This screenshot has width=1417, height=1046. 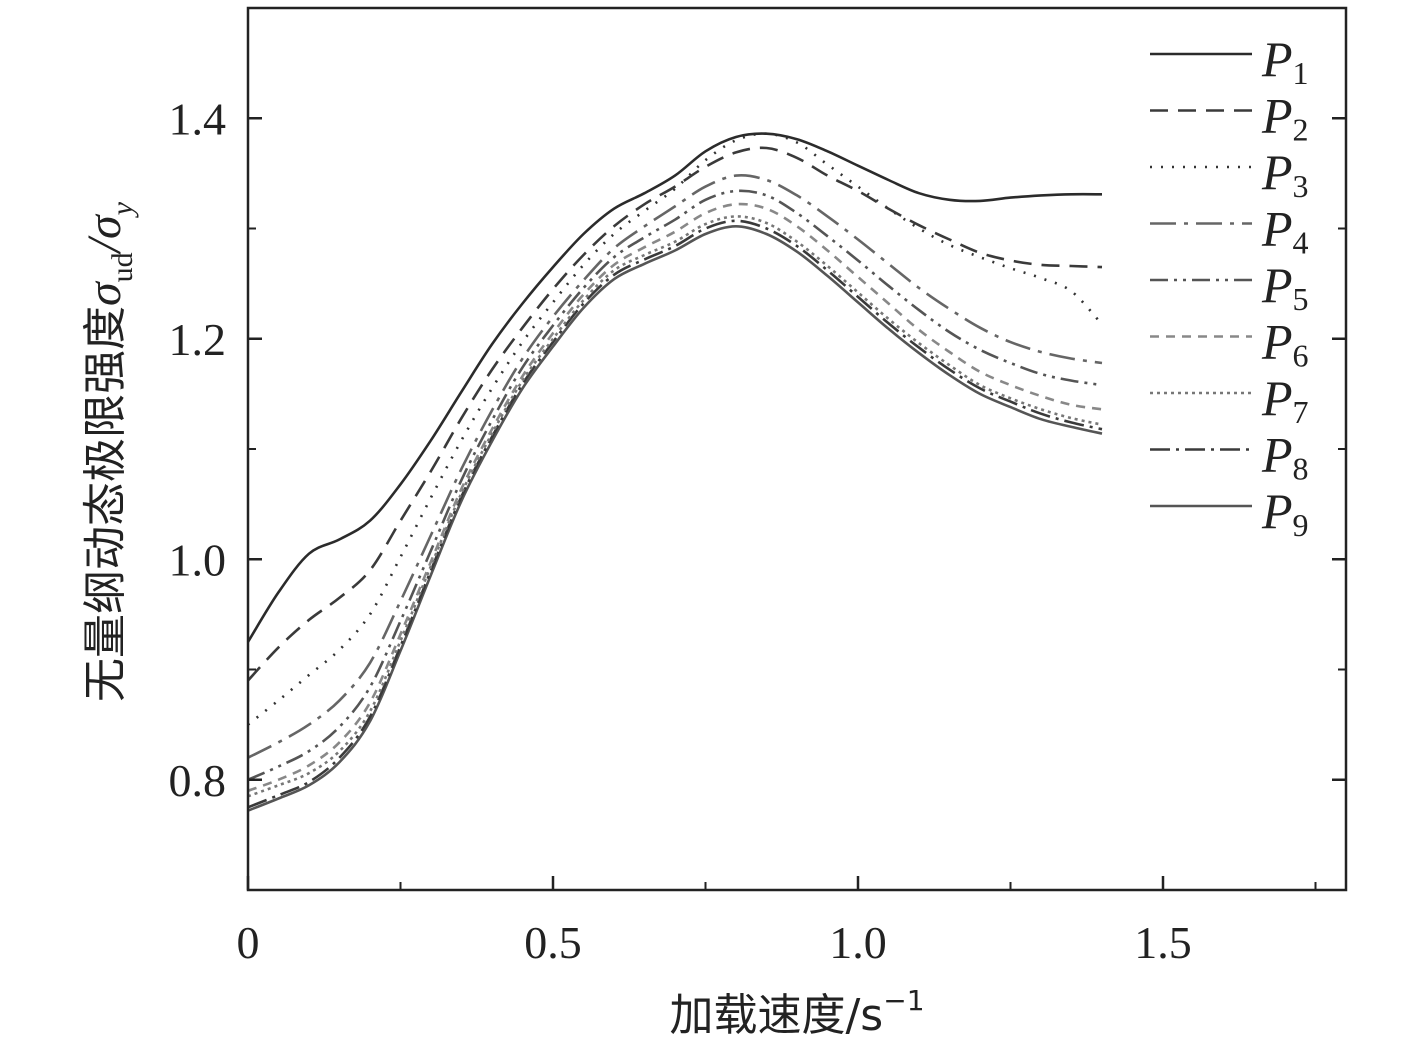 I want to click on x-axis-title-text: 加载速度/s, so click(x=776, y=1015).